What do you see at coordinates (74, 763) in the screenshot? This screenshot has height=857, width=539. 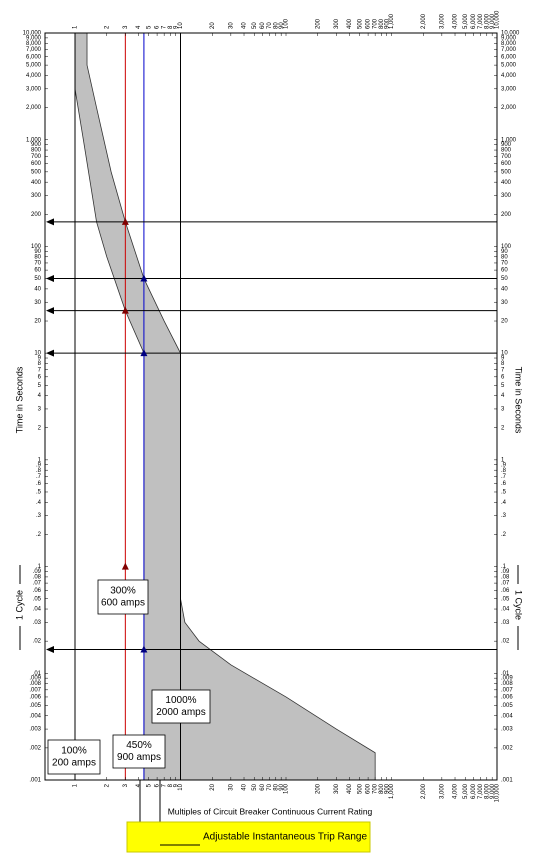 I see `annotation-text: 200 amps` at bounding box center [74, 763].